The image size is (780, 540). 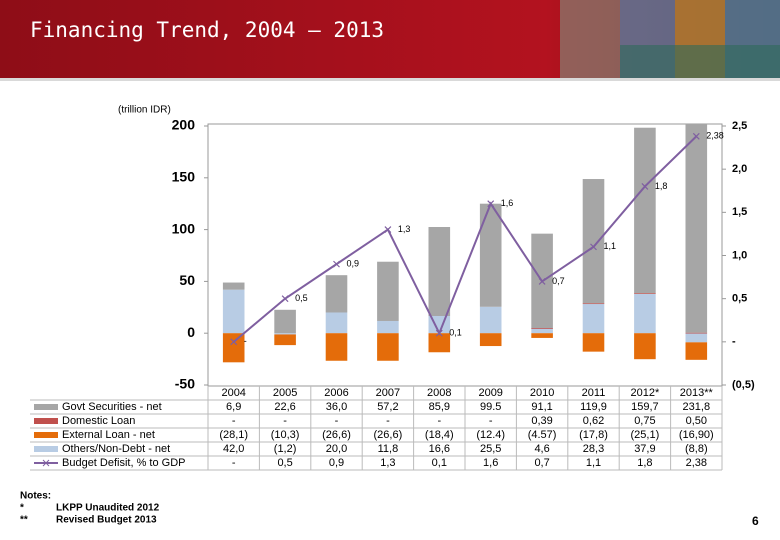 What do you see at coordinates (184, 228) in the screenshot?
I see `y-tick-label: 100` at bounding box center [184, 228].